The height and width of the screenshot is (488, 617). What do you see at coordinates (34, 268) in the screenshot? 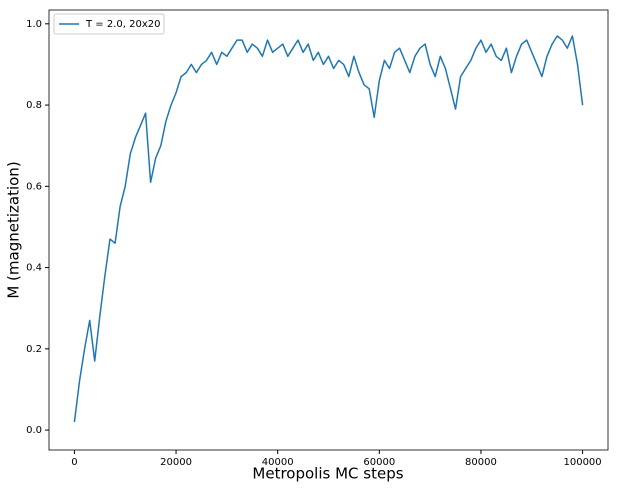
I see `y-tick-label: 0.4` at bounding box center [34, 268].